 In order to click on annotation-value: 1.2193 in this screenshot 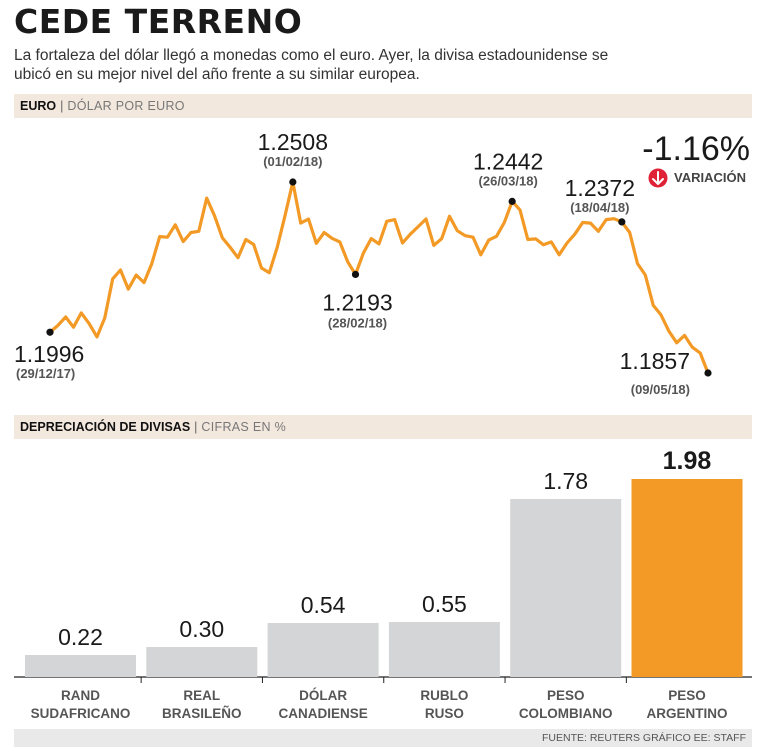, I will do `click(357, 302)`.